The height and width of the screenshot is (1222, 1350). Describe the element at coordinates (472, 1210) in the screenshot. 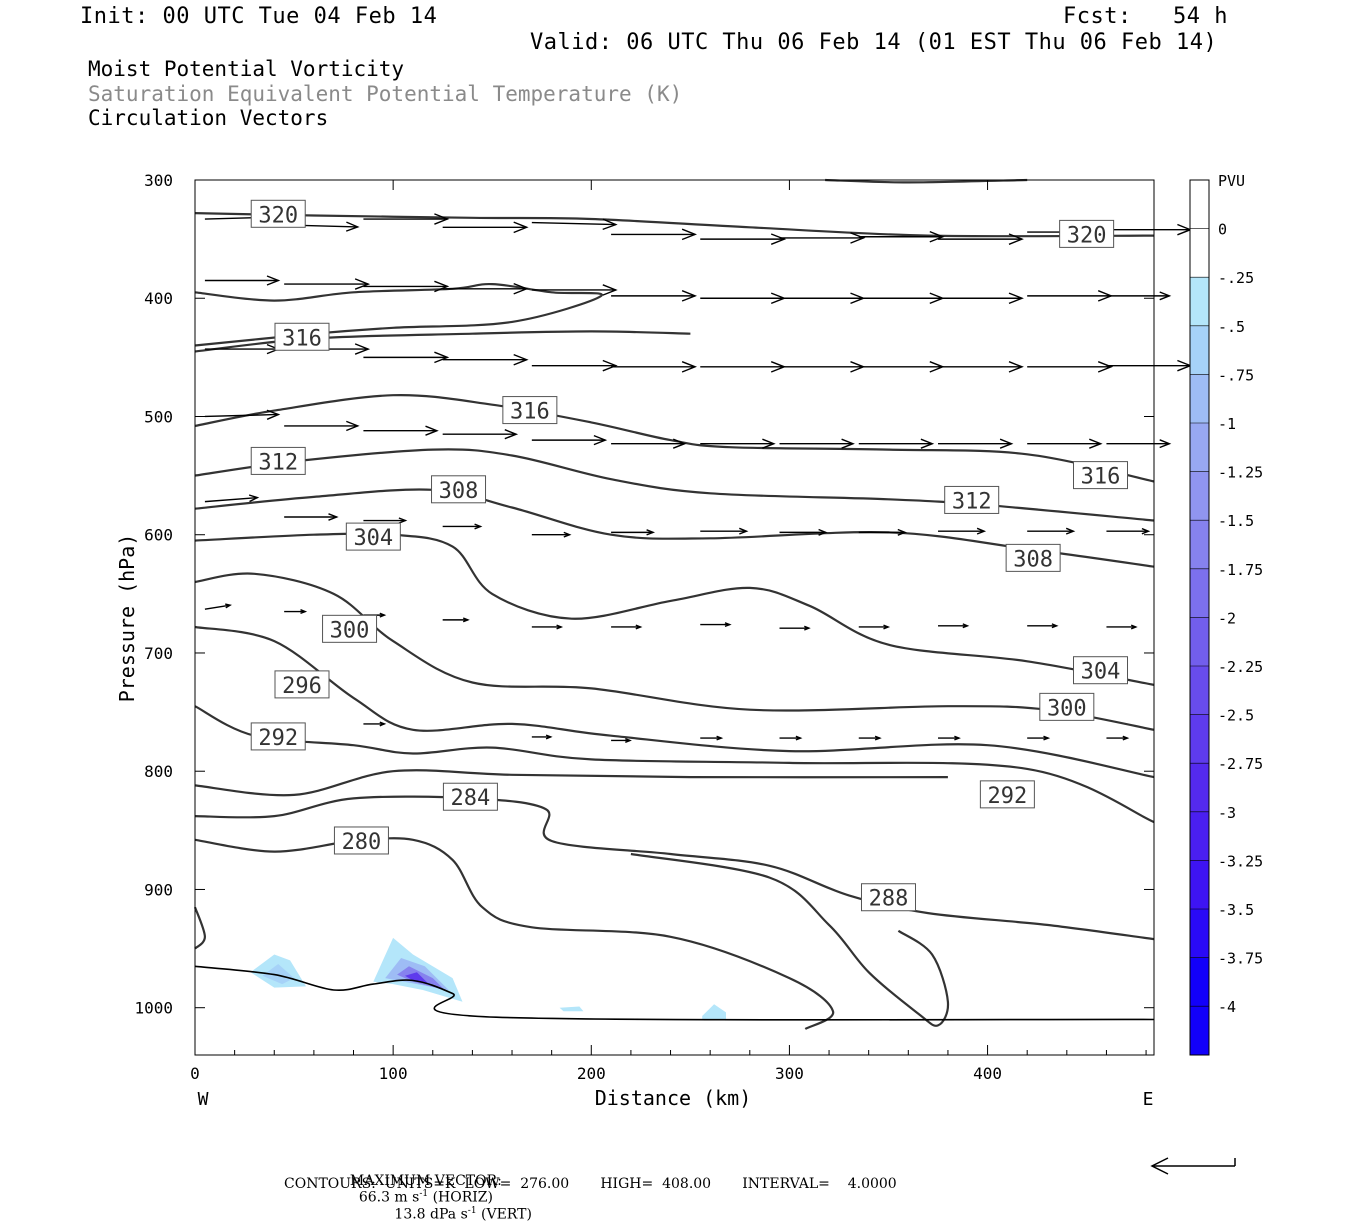

I see `vert-exponent: -1` at that location.